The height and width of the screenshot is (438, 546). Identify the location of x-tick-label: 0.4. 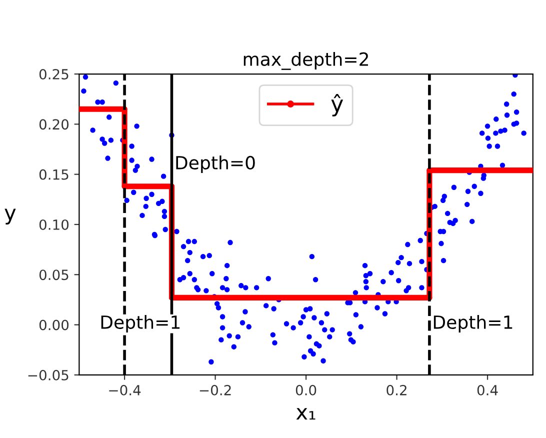
(487, 390).